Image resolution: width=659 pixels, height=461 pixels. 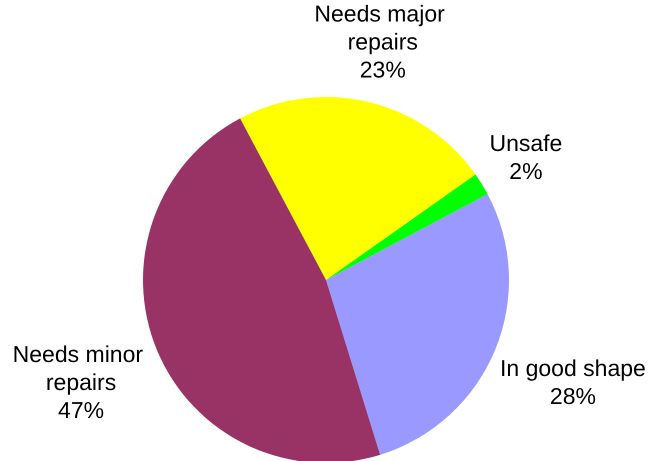 What do you see at coordinates (525, 143) in the screenshot?
I see `slice-label: Unsafe` at bounding box center [525, 143].